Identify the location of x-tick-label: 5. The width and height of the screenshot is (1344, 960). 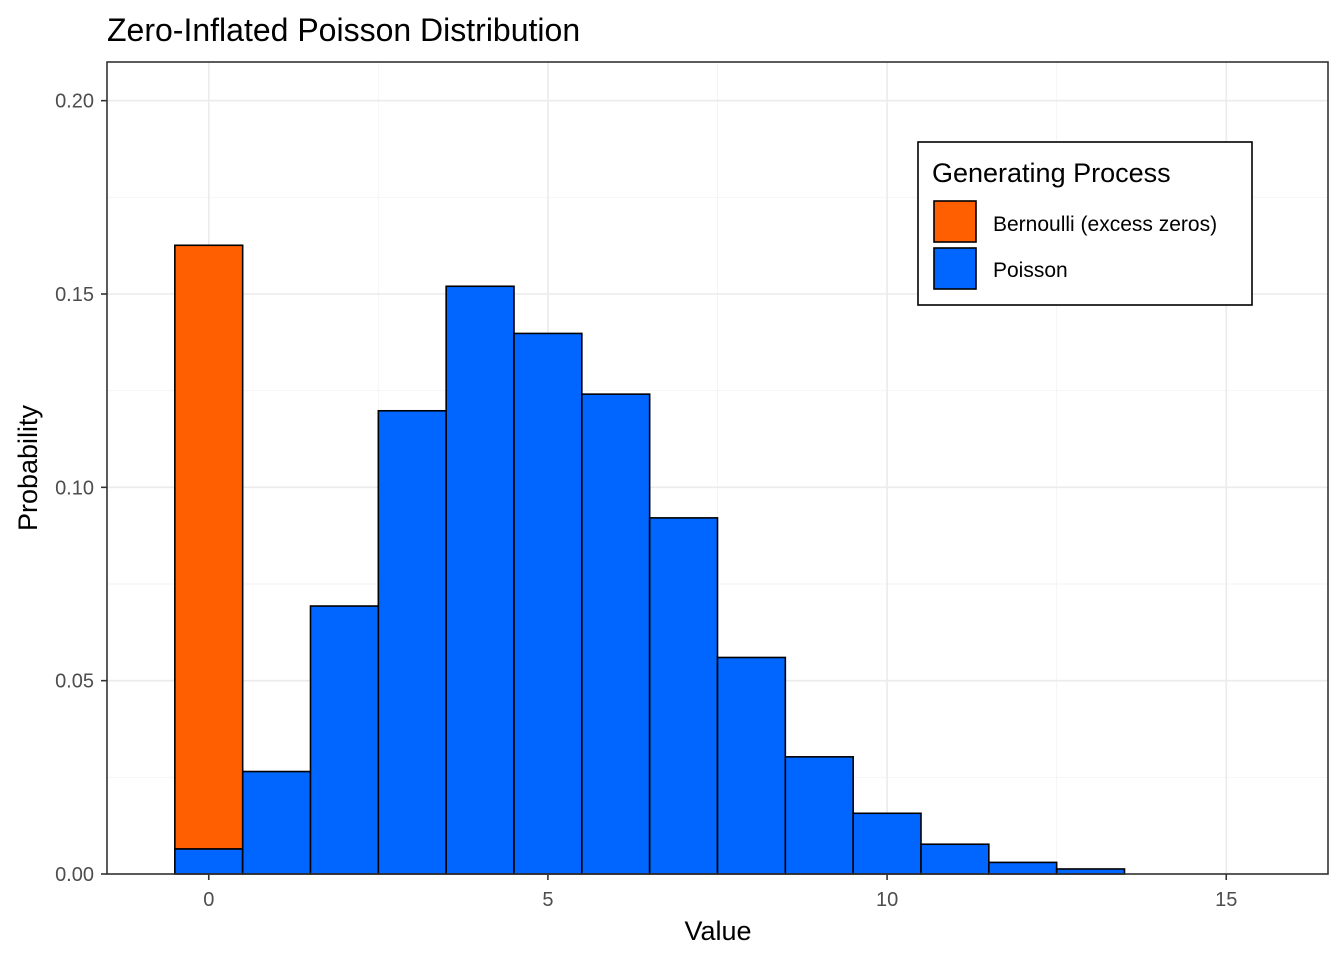
(547, 900).